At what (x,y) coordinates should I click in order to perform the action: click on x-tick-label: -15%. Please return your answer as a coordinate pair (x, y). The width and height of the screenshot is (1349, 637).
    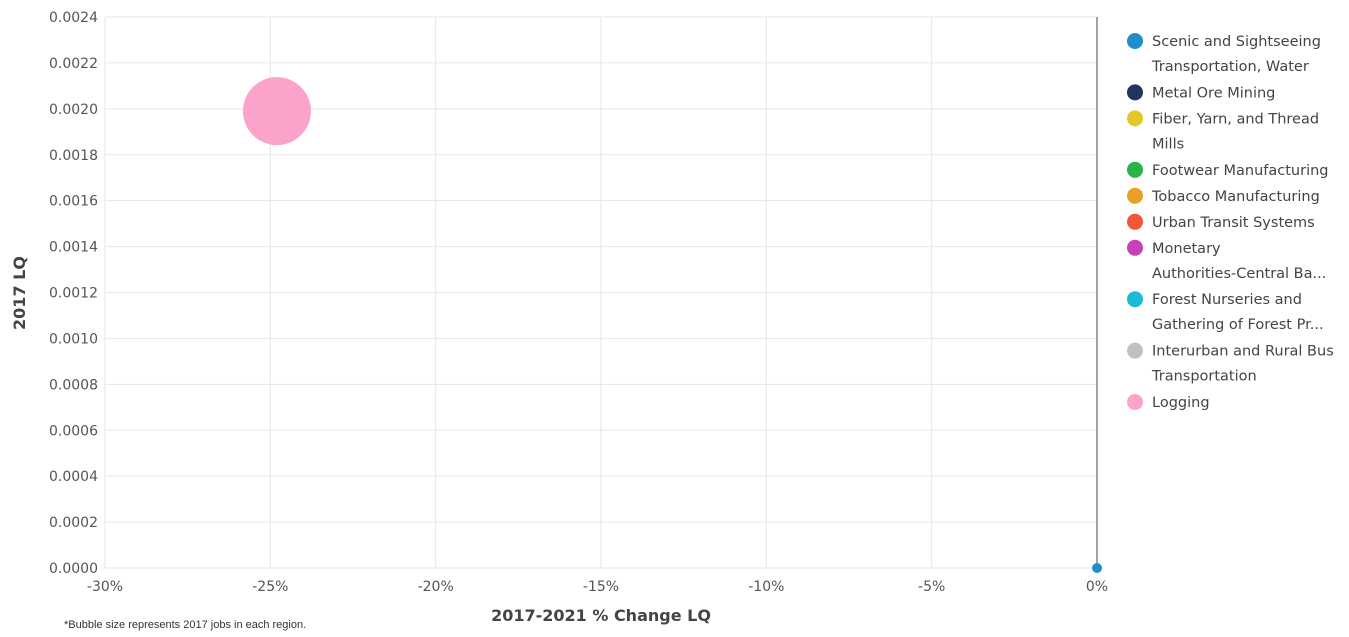
    Looking at the image, I should click on (601, 587).